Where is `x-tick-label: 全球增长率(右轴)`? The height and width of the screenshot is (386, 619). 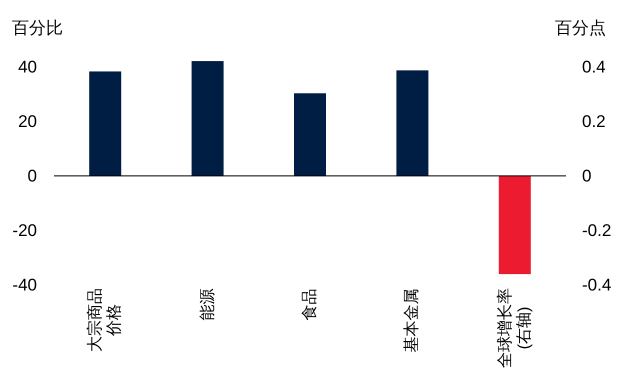 x-tick-label: 全球增长率(右轴) is located at coordinates (515, 328).